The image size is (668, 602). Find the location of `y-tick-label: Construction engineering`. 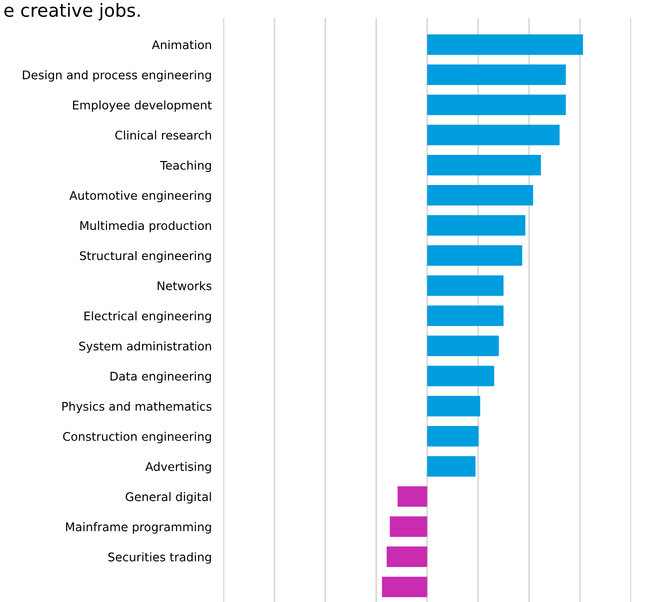

y-tick-label: Construction engineering is located at coordinates (137, 438).